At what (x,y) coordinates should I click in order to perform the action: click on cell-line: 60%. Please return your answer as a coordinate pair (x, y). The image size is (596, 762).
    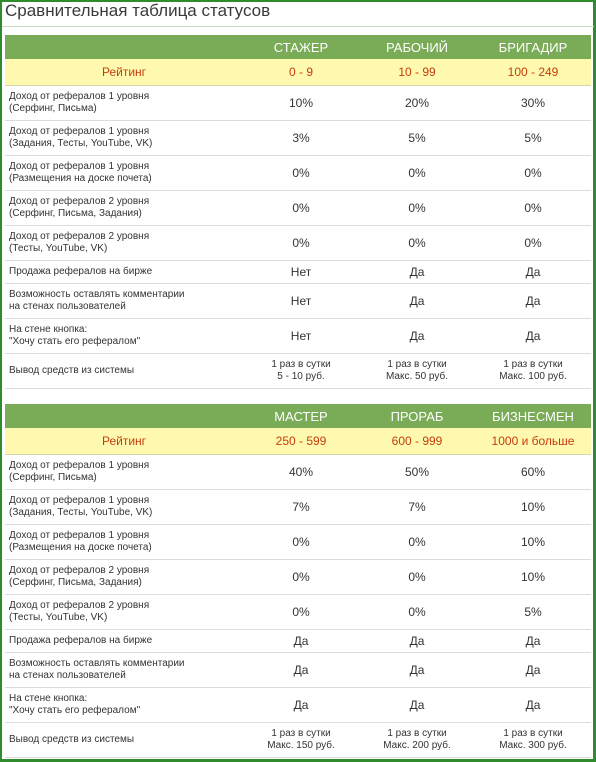
    Looking at the image, I should click on (533, 472).